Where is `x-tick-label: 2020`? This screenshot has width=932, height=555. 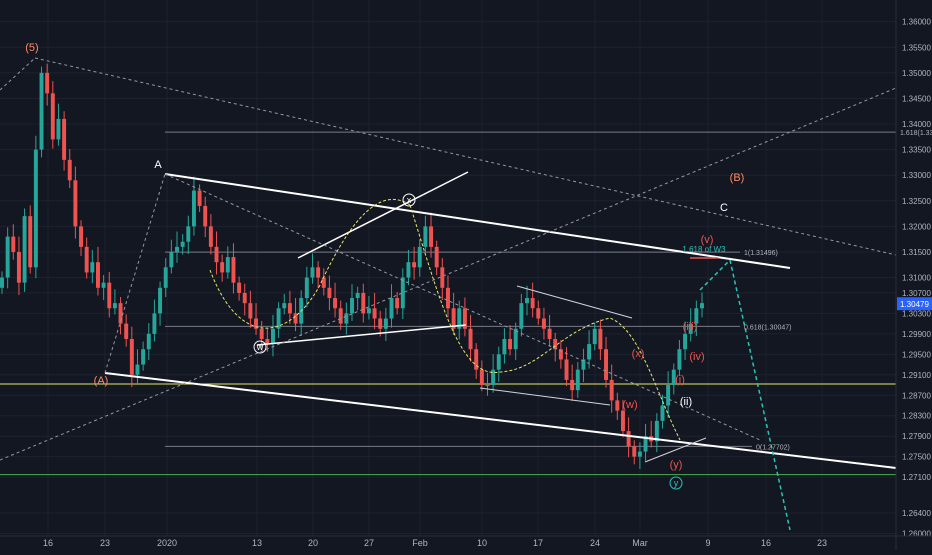 x-tick-label: 2020 is located at coordinates (167, 543).